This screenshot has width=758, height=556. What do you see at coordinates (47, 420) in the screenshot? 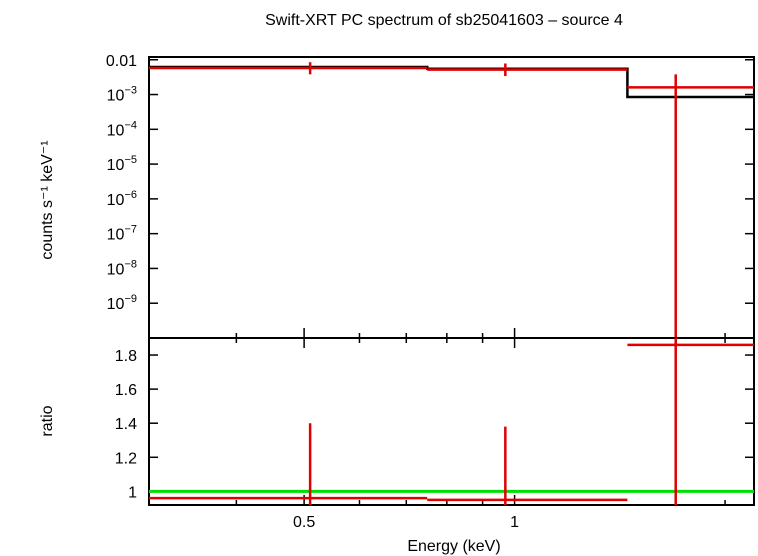
I see `ratio-y-axis-label: ratio` at bounding box center [47, 420].